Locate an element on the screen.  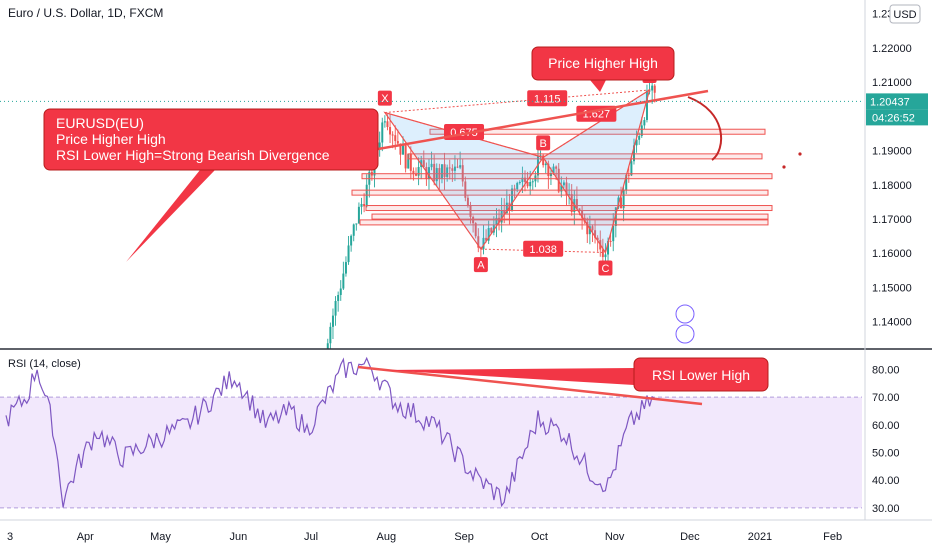
projection-arc is located at coordinates (705, 128).